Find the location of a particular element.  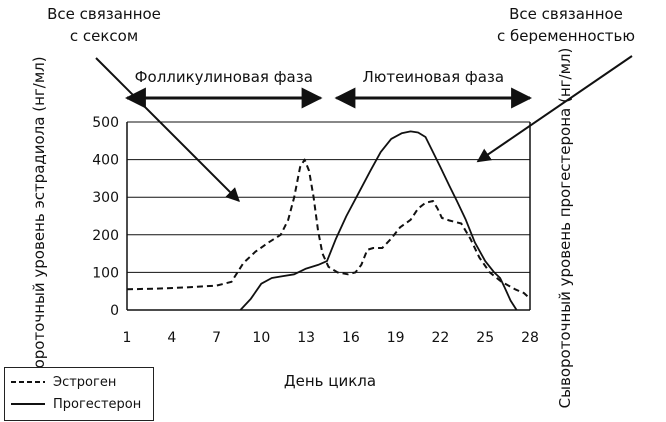

legend-item-estrogen: Эстроген is located at coordinates (62, 382).